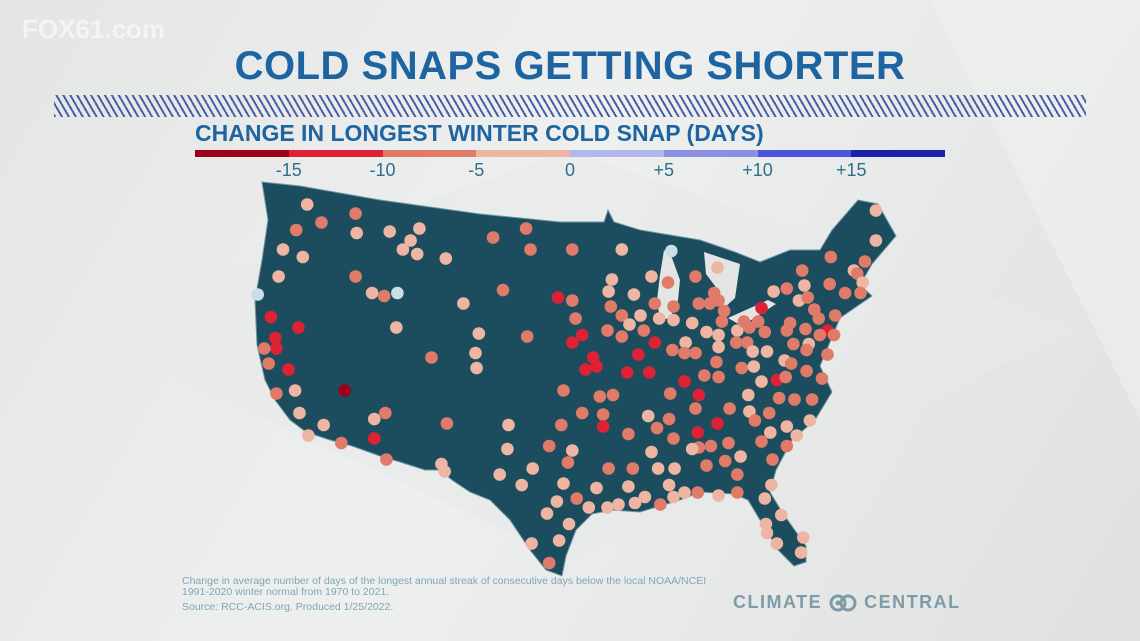  Describe the element at coordinates (570, 170) in the screenshot. I see `scale-tick-label: 0` at that location.